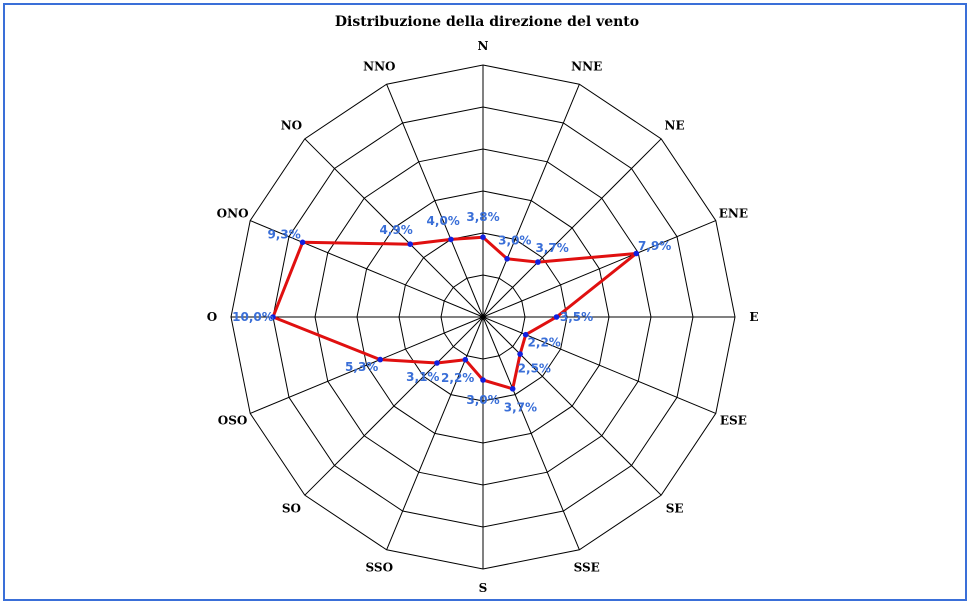 The width and height of the screenshot is (970, 604). I want to click on value-label: 4,0%, so click(443, 221).